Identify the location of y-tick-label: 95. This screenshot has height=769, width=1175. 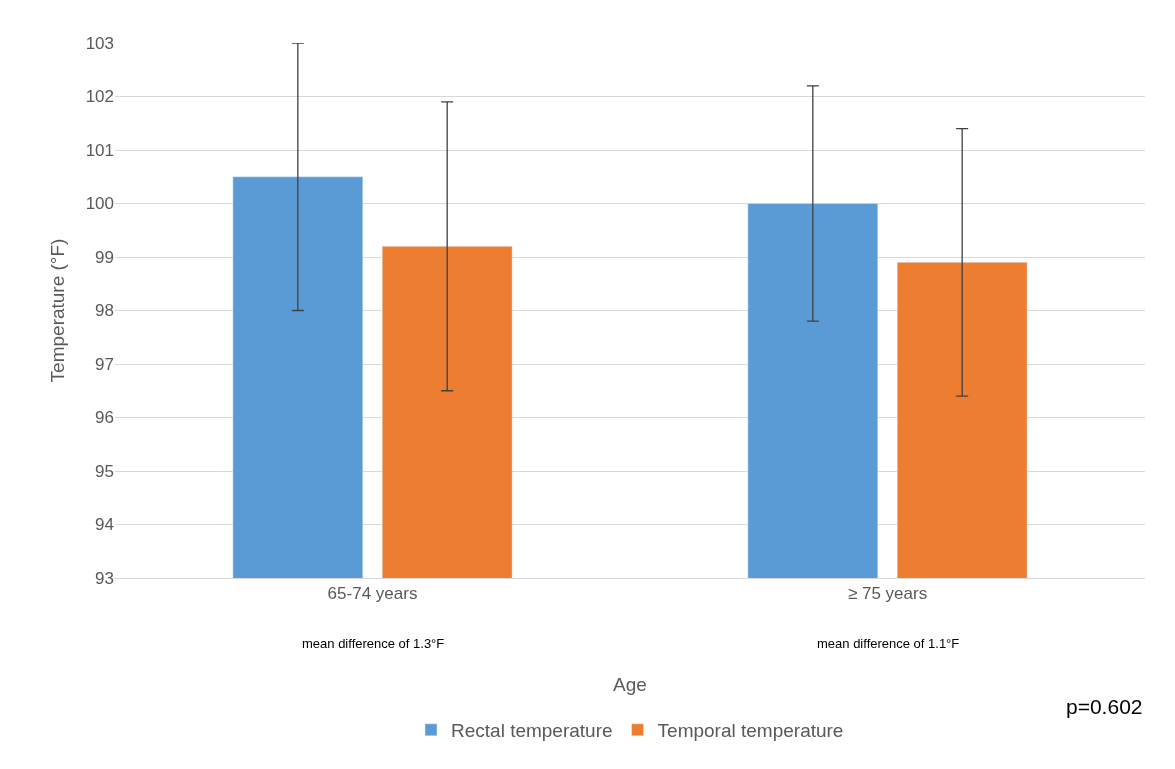
(104, 471).